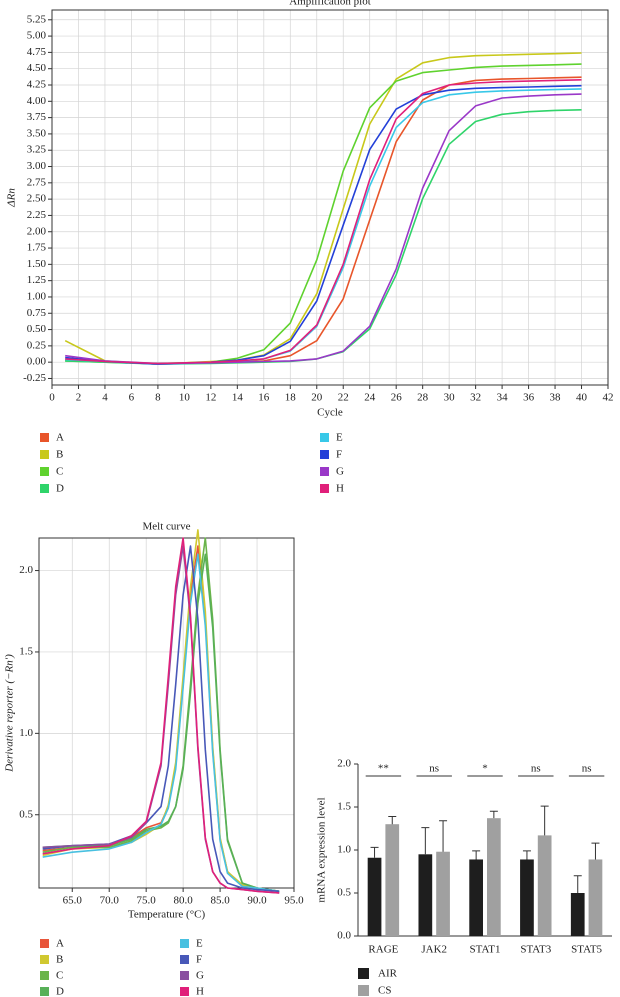 Image resolution: width=620 pixels, height=997 pixels. I want to click on y-tick-label: 4.25, so click(37, 85).